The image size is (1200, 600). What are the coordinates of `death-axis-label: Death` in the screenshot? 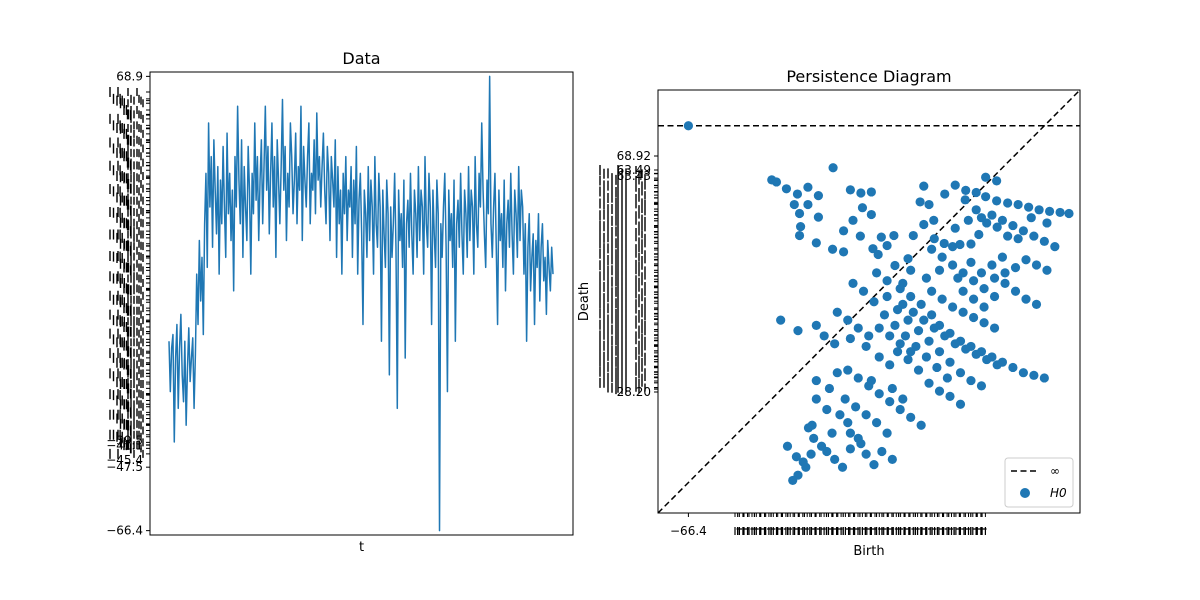 It's located at (584, 301).